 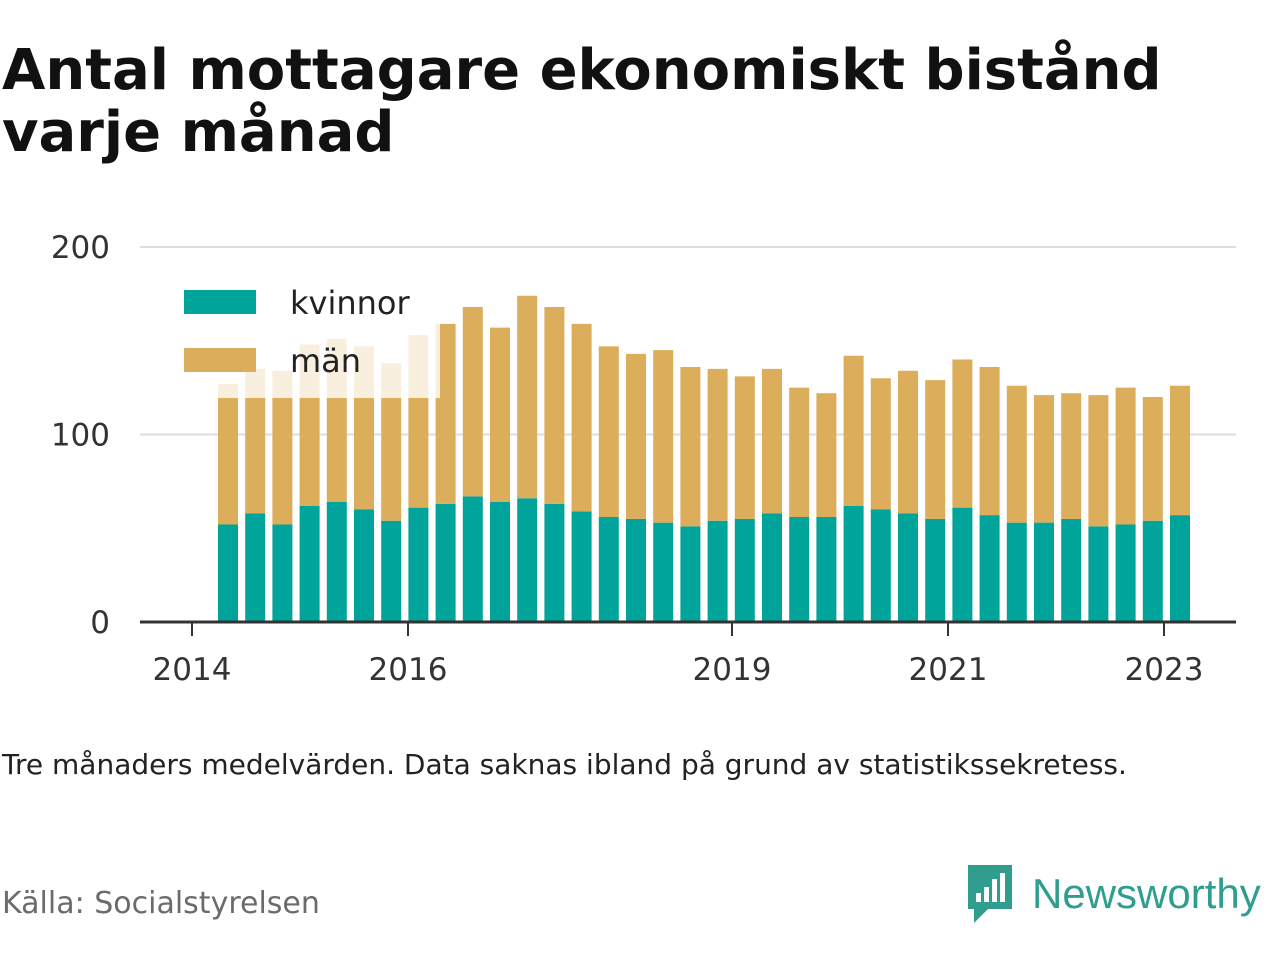 I want to click on brand-logo: Newsworthy, so click(x=1112, y=894).